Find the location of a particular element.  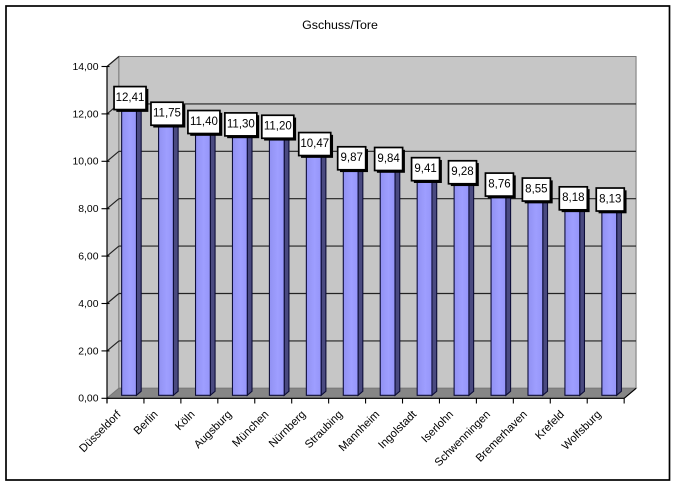

svg-text: 6,00 is located at coordinates (88, 257).